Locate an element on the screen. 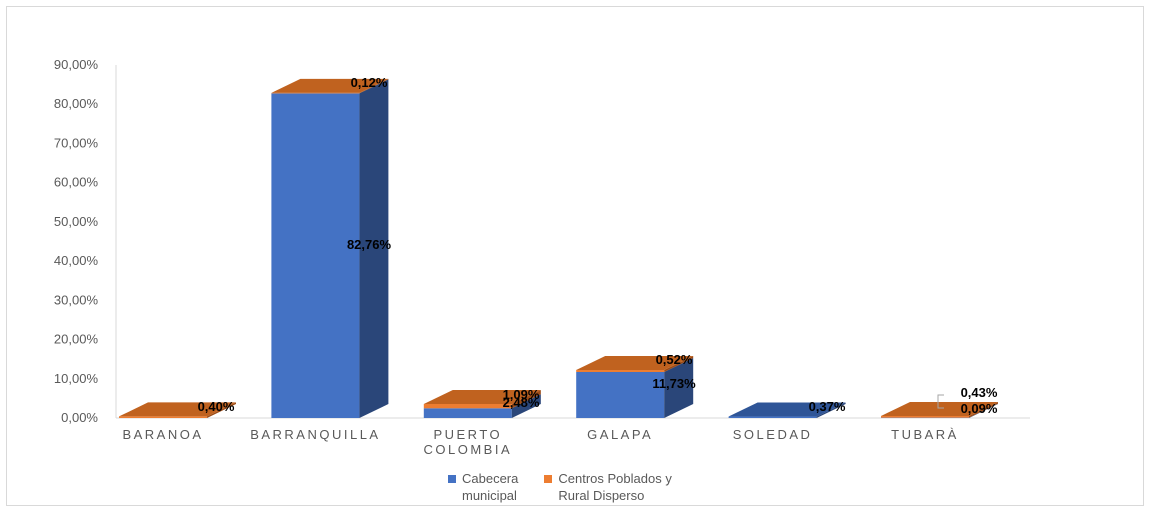 The image size is (1150, 512). data-label-callout is located at coordinates (940, 401).